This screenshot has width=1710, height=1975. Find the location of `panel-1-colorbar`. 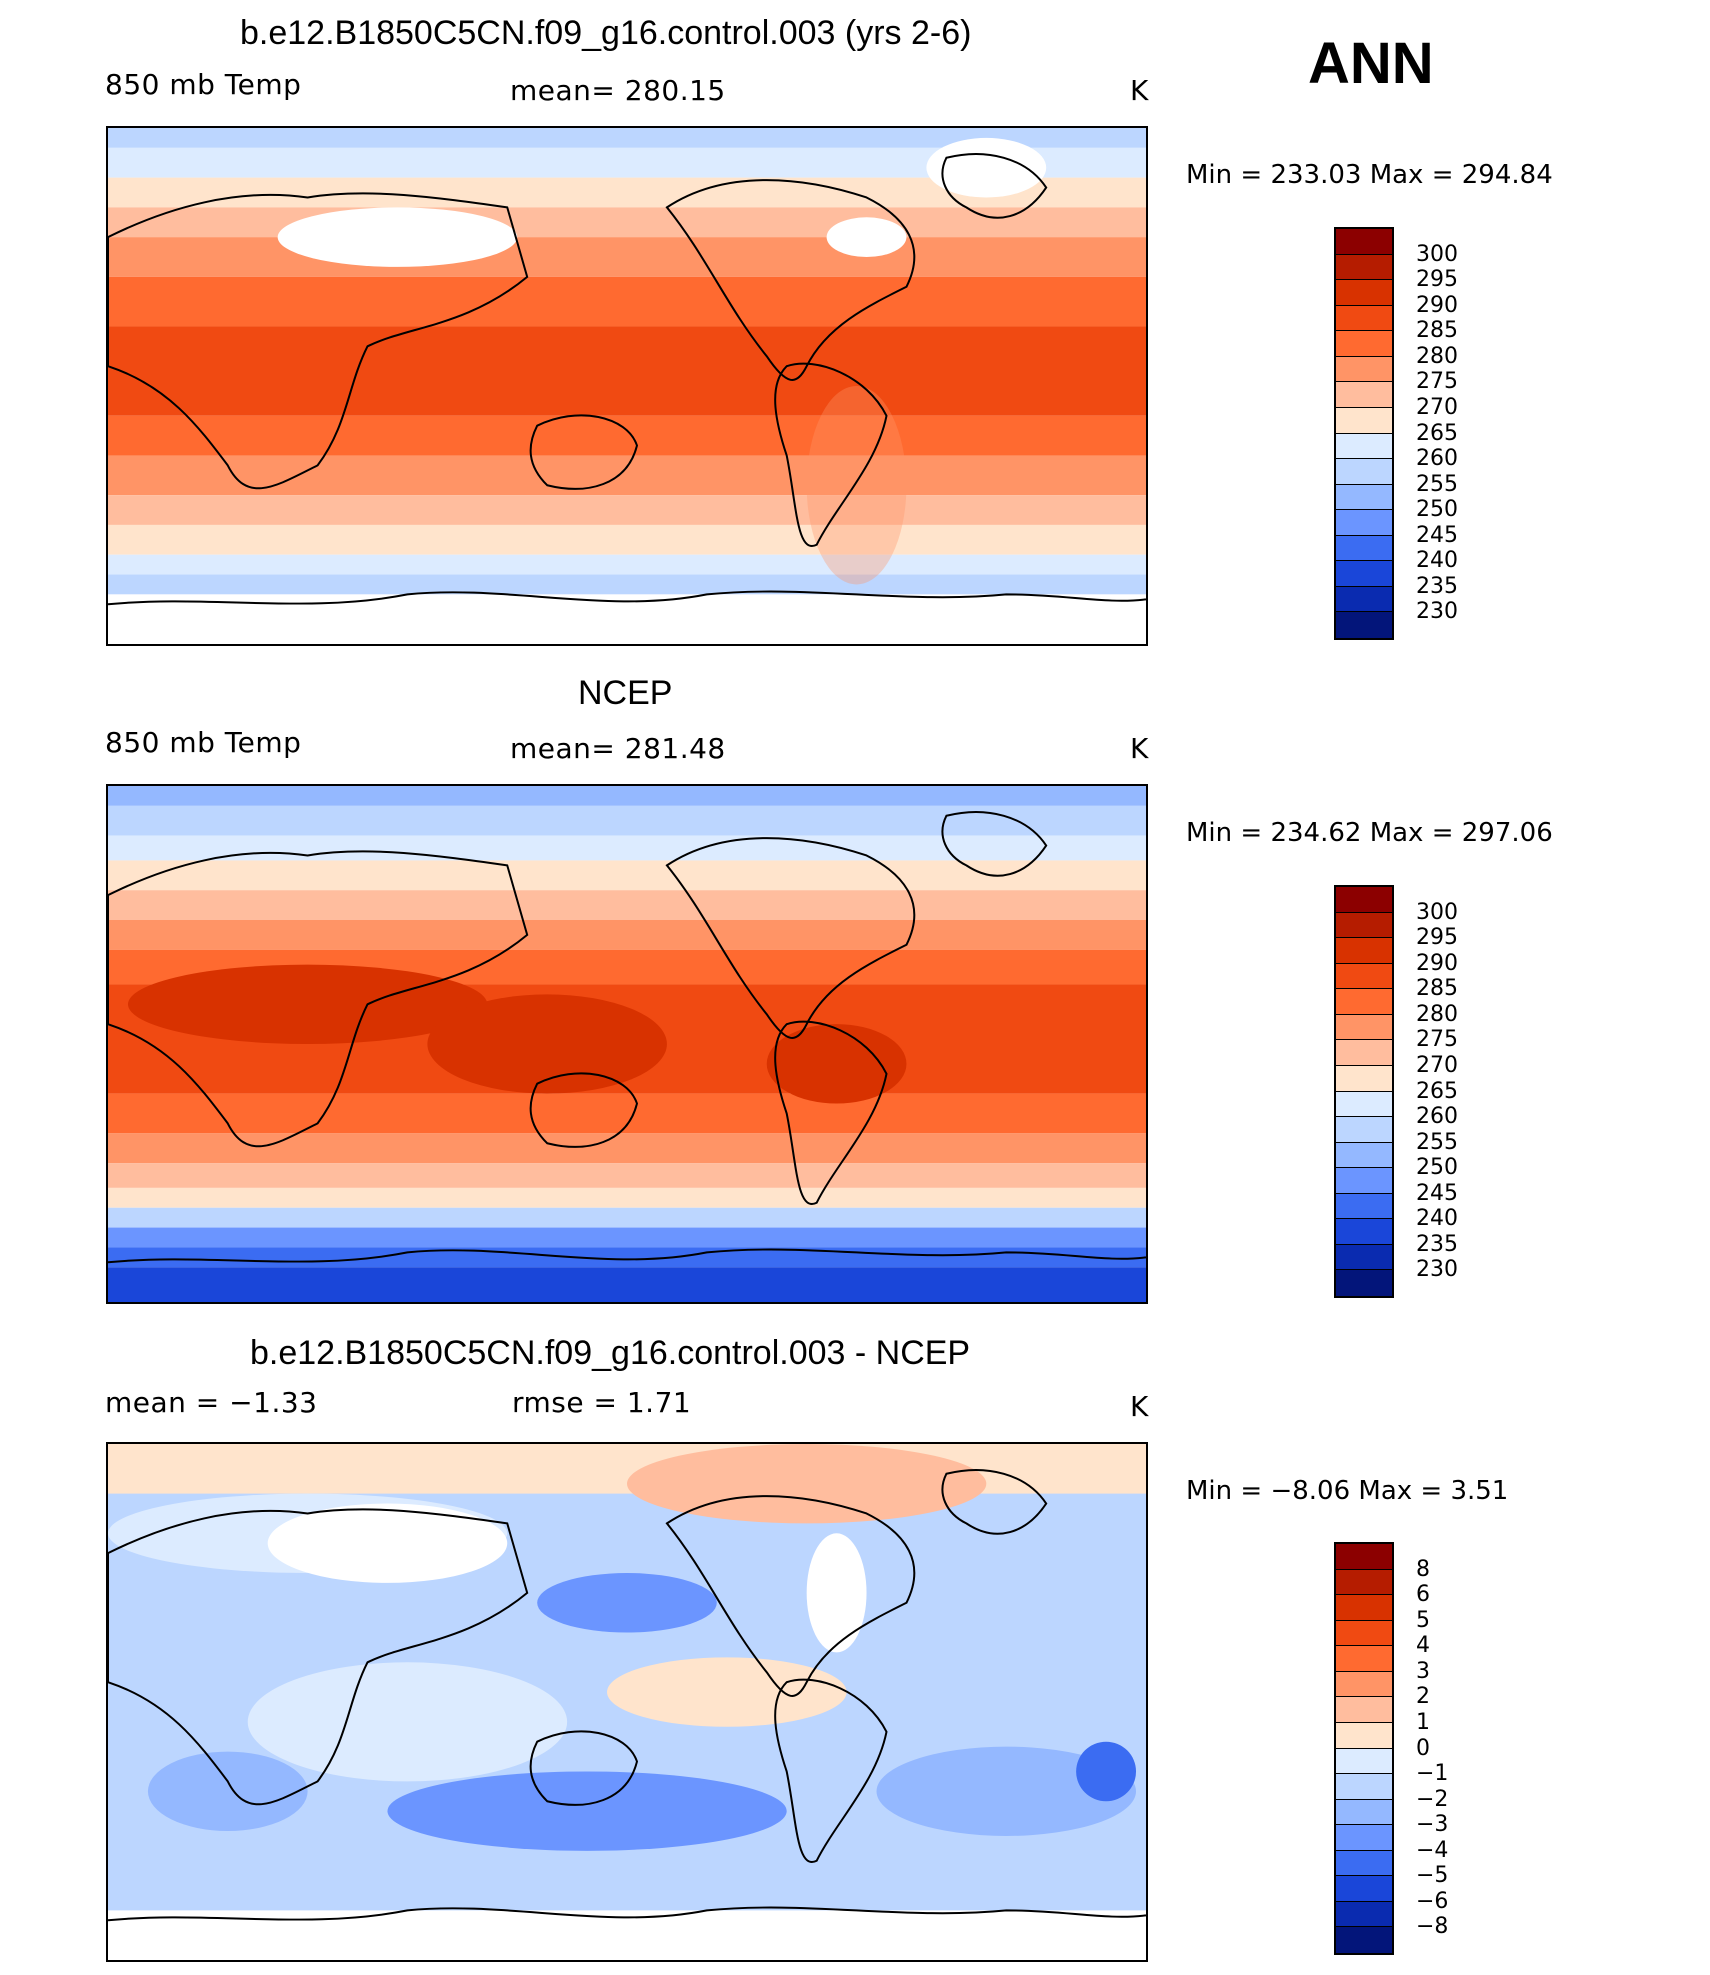

panel-1-colorbar is located at coordinates (1364, 433).